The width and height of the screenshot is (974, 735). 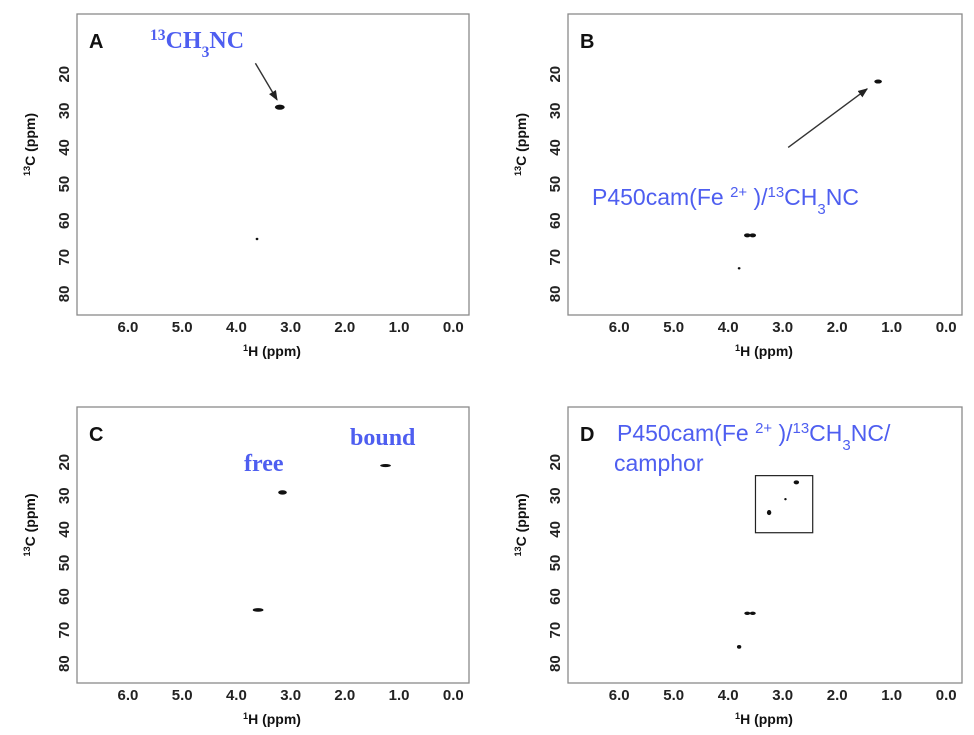 What do you see at coordinates (725, 201) in the screenshot?
I see `annotation-label: P450cam(Fe 2+ )/13CH3NC` at bounding box center [725, 201].